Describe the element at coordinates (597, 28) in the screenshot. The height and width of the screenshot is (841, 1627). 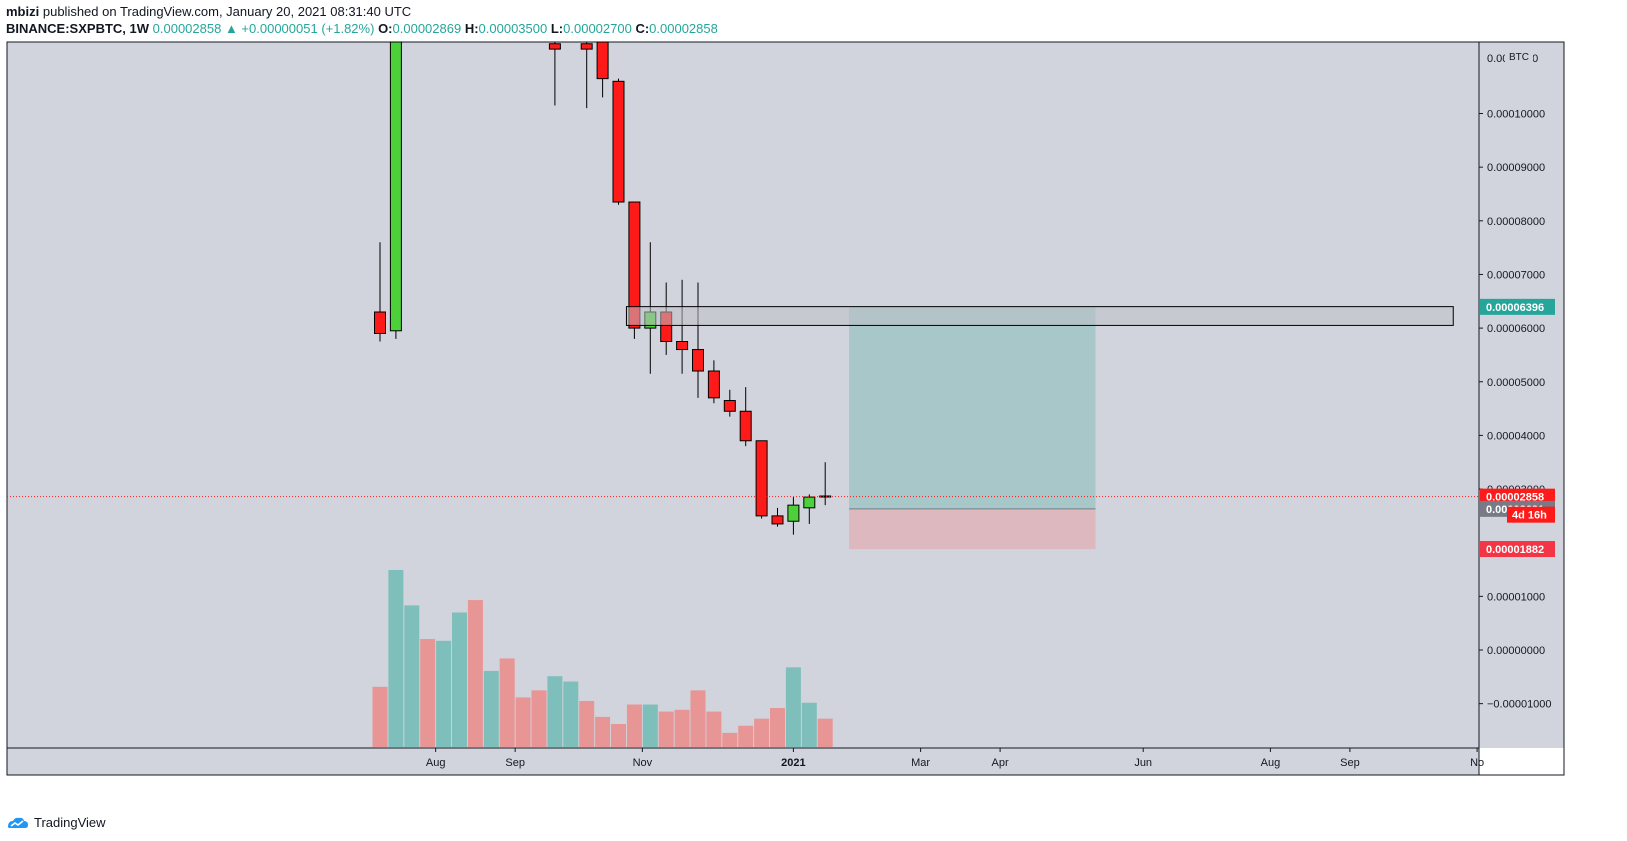
I see `low-value: 0.00002700` at that location.